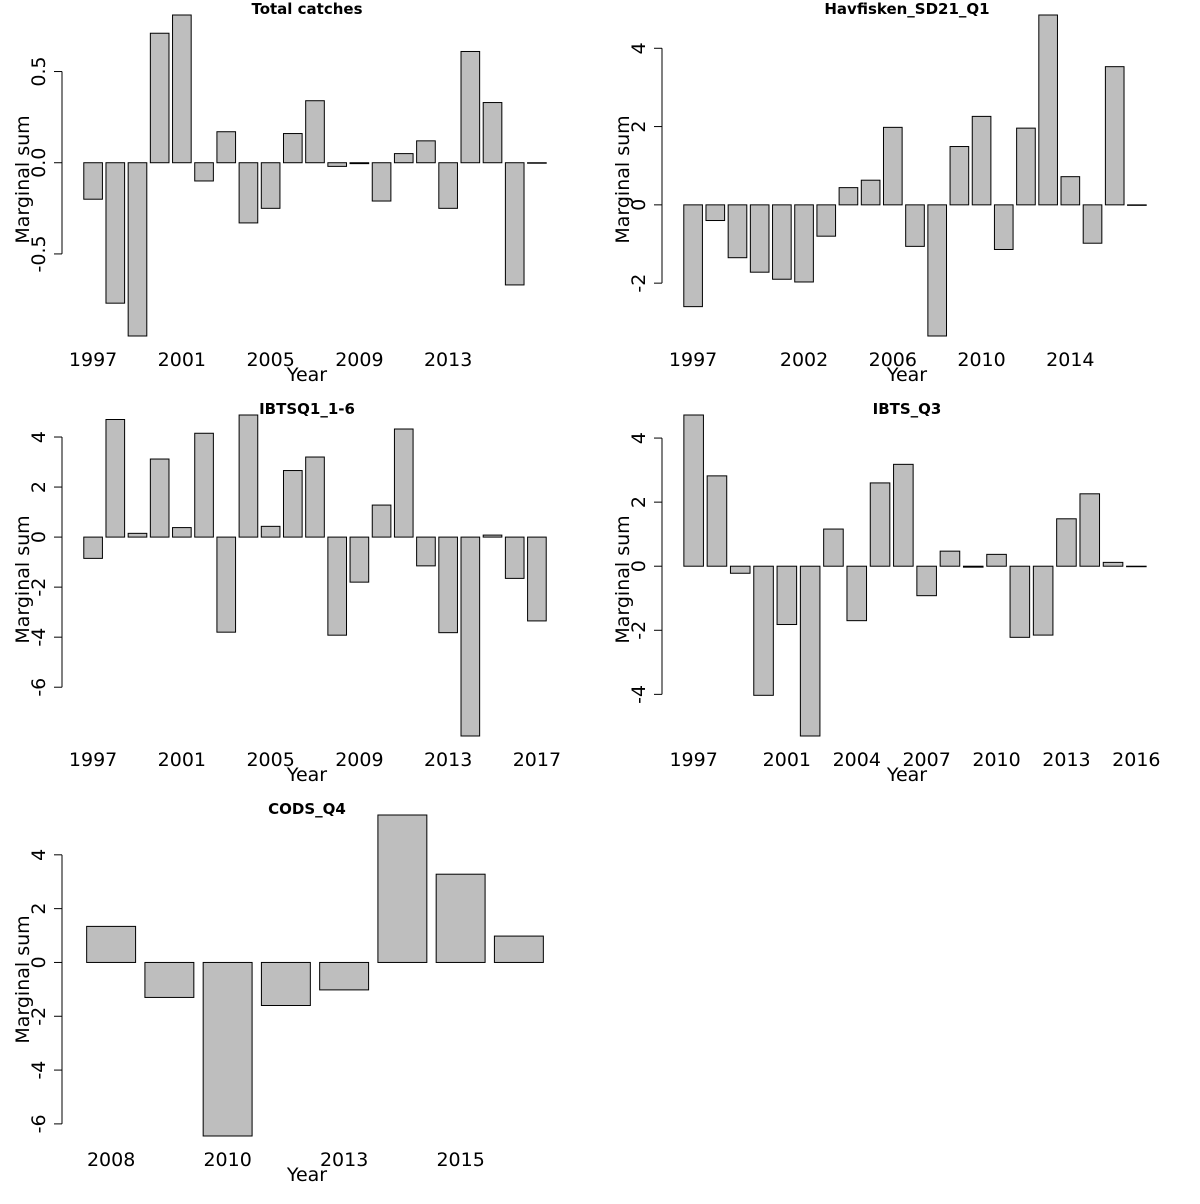 The image size is (1200, 1204). Describe the element at coordinates (639, 205) in the screenshot. I see `y-tick-label: 0` at that location.